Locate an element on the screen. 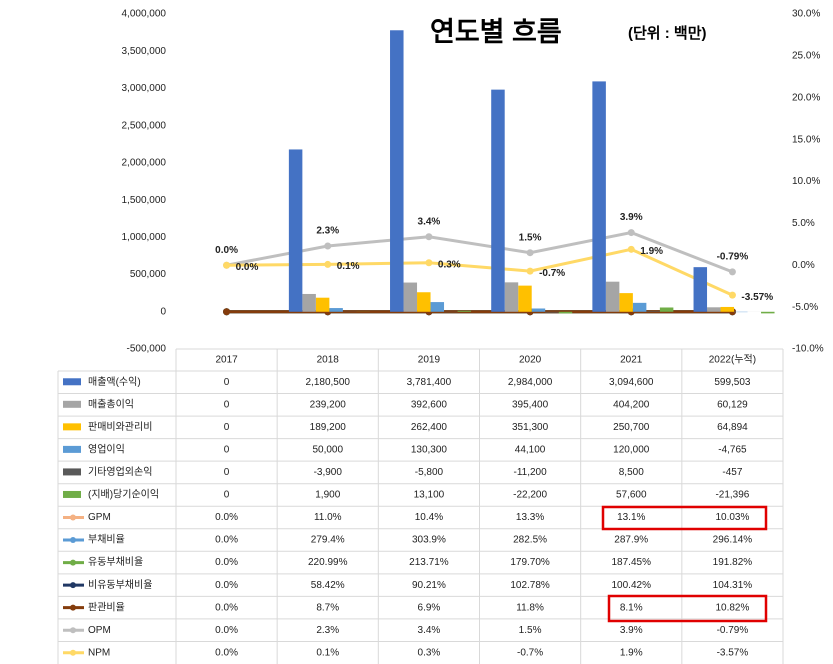  data-label: 3.9% is located at coordinates (631, 217).